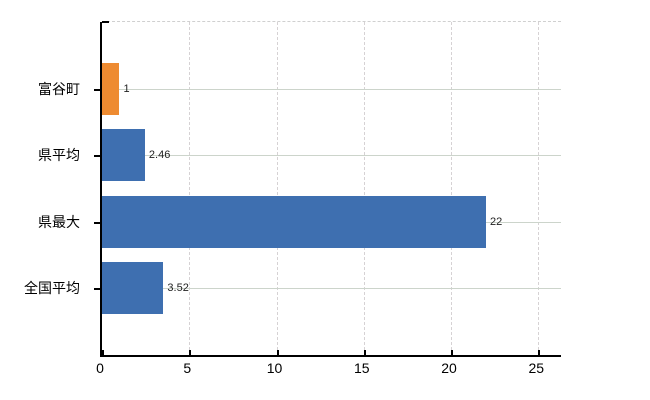 This screenshot has height=400, width=650. I want to click on bar-value-label: 3.52, so click(178, 288).